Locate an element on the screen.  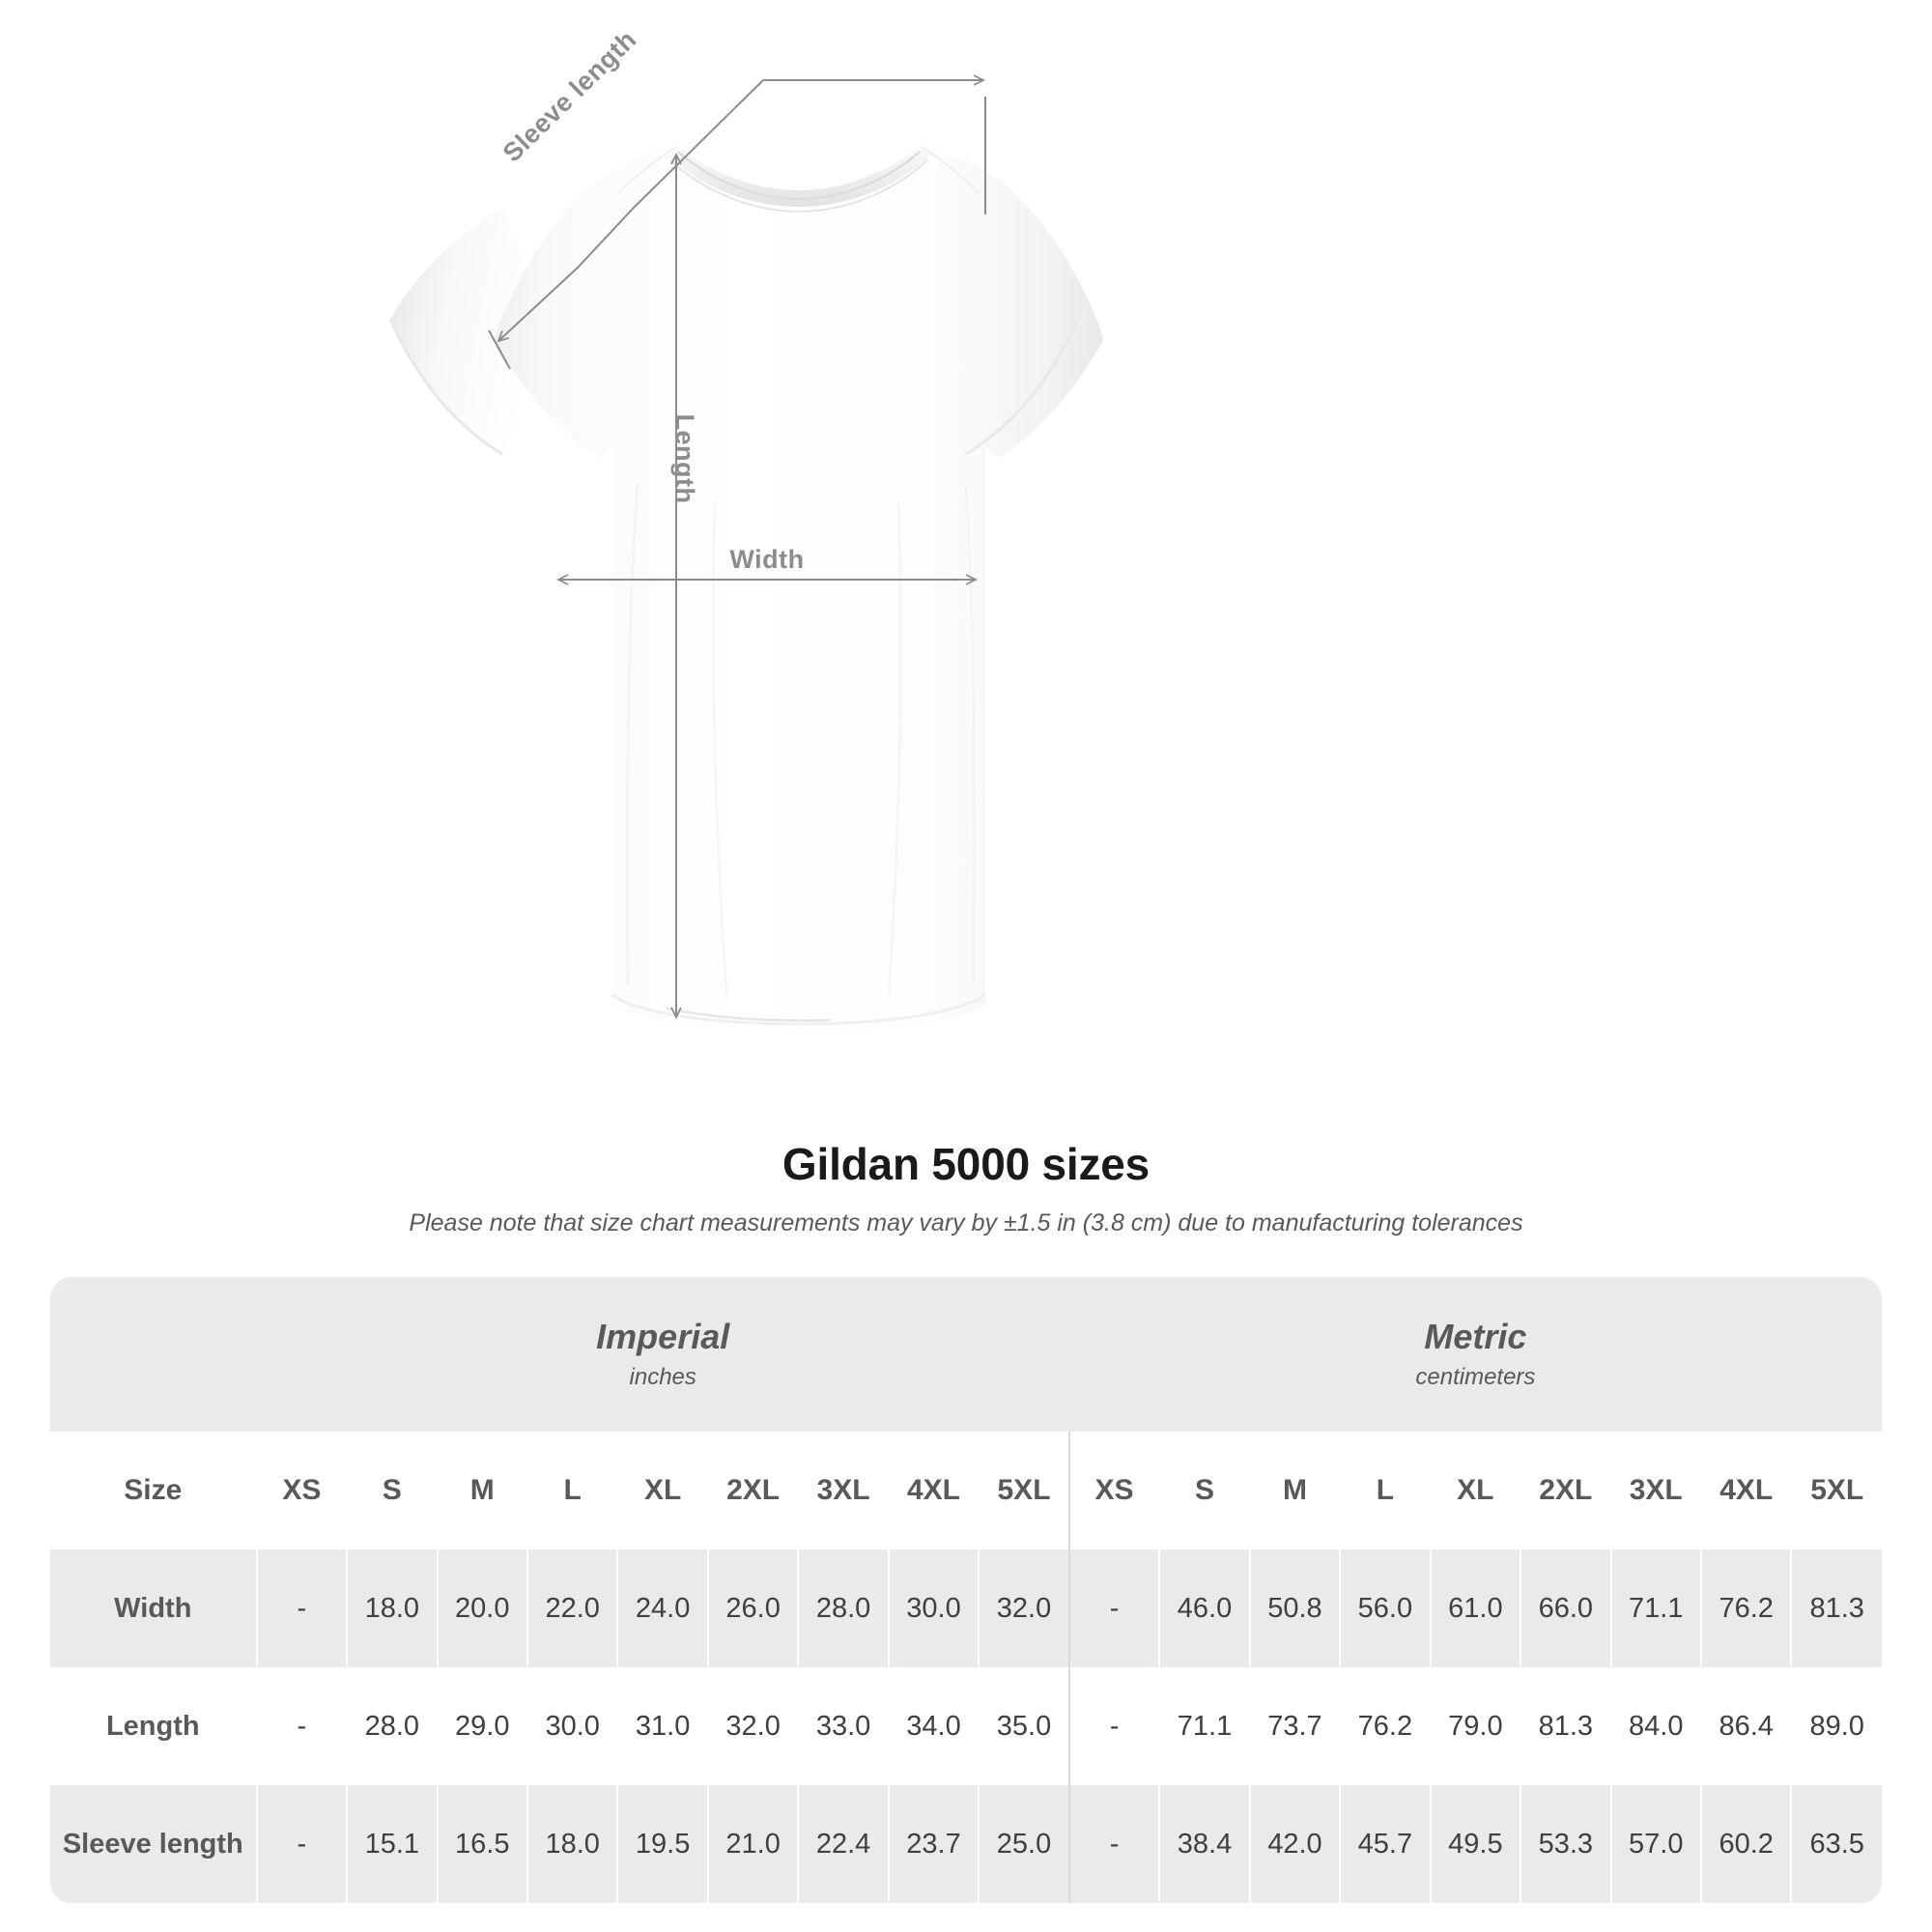
cell-width-imperial-s: 18.0 is located at coordinates (392, 1608).